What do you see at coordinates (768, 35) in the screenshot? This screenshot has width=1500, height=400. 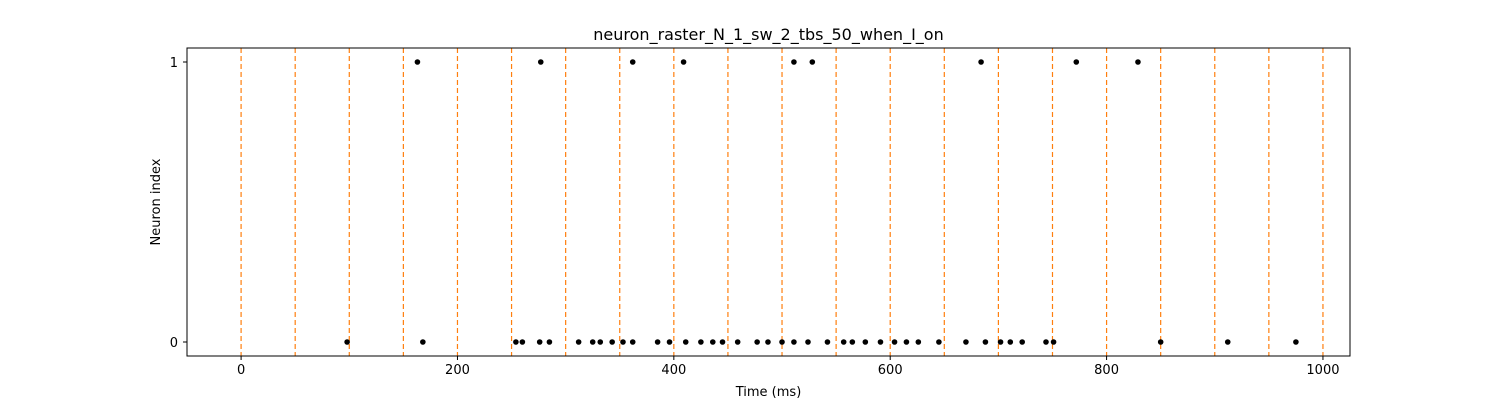 I see `chart-title: neuron_raster_N_1_sw_2_tbs_50_when_I_on` at bounding box center [768, 35].